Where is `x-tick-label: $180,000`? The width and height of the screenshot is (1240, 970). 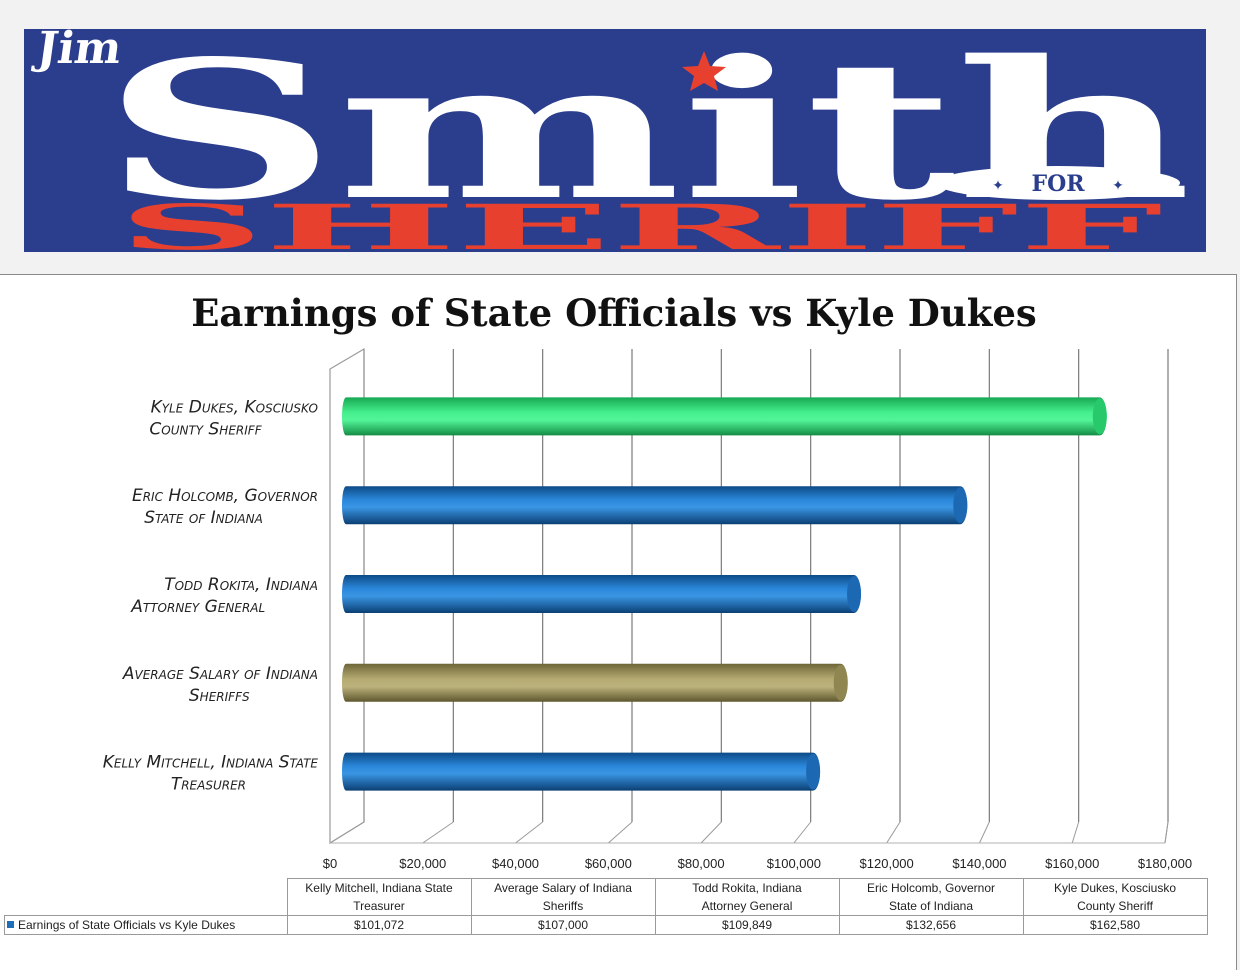
x-tick-label: $180,000 is located at coordinates (1165, 863).